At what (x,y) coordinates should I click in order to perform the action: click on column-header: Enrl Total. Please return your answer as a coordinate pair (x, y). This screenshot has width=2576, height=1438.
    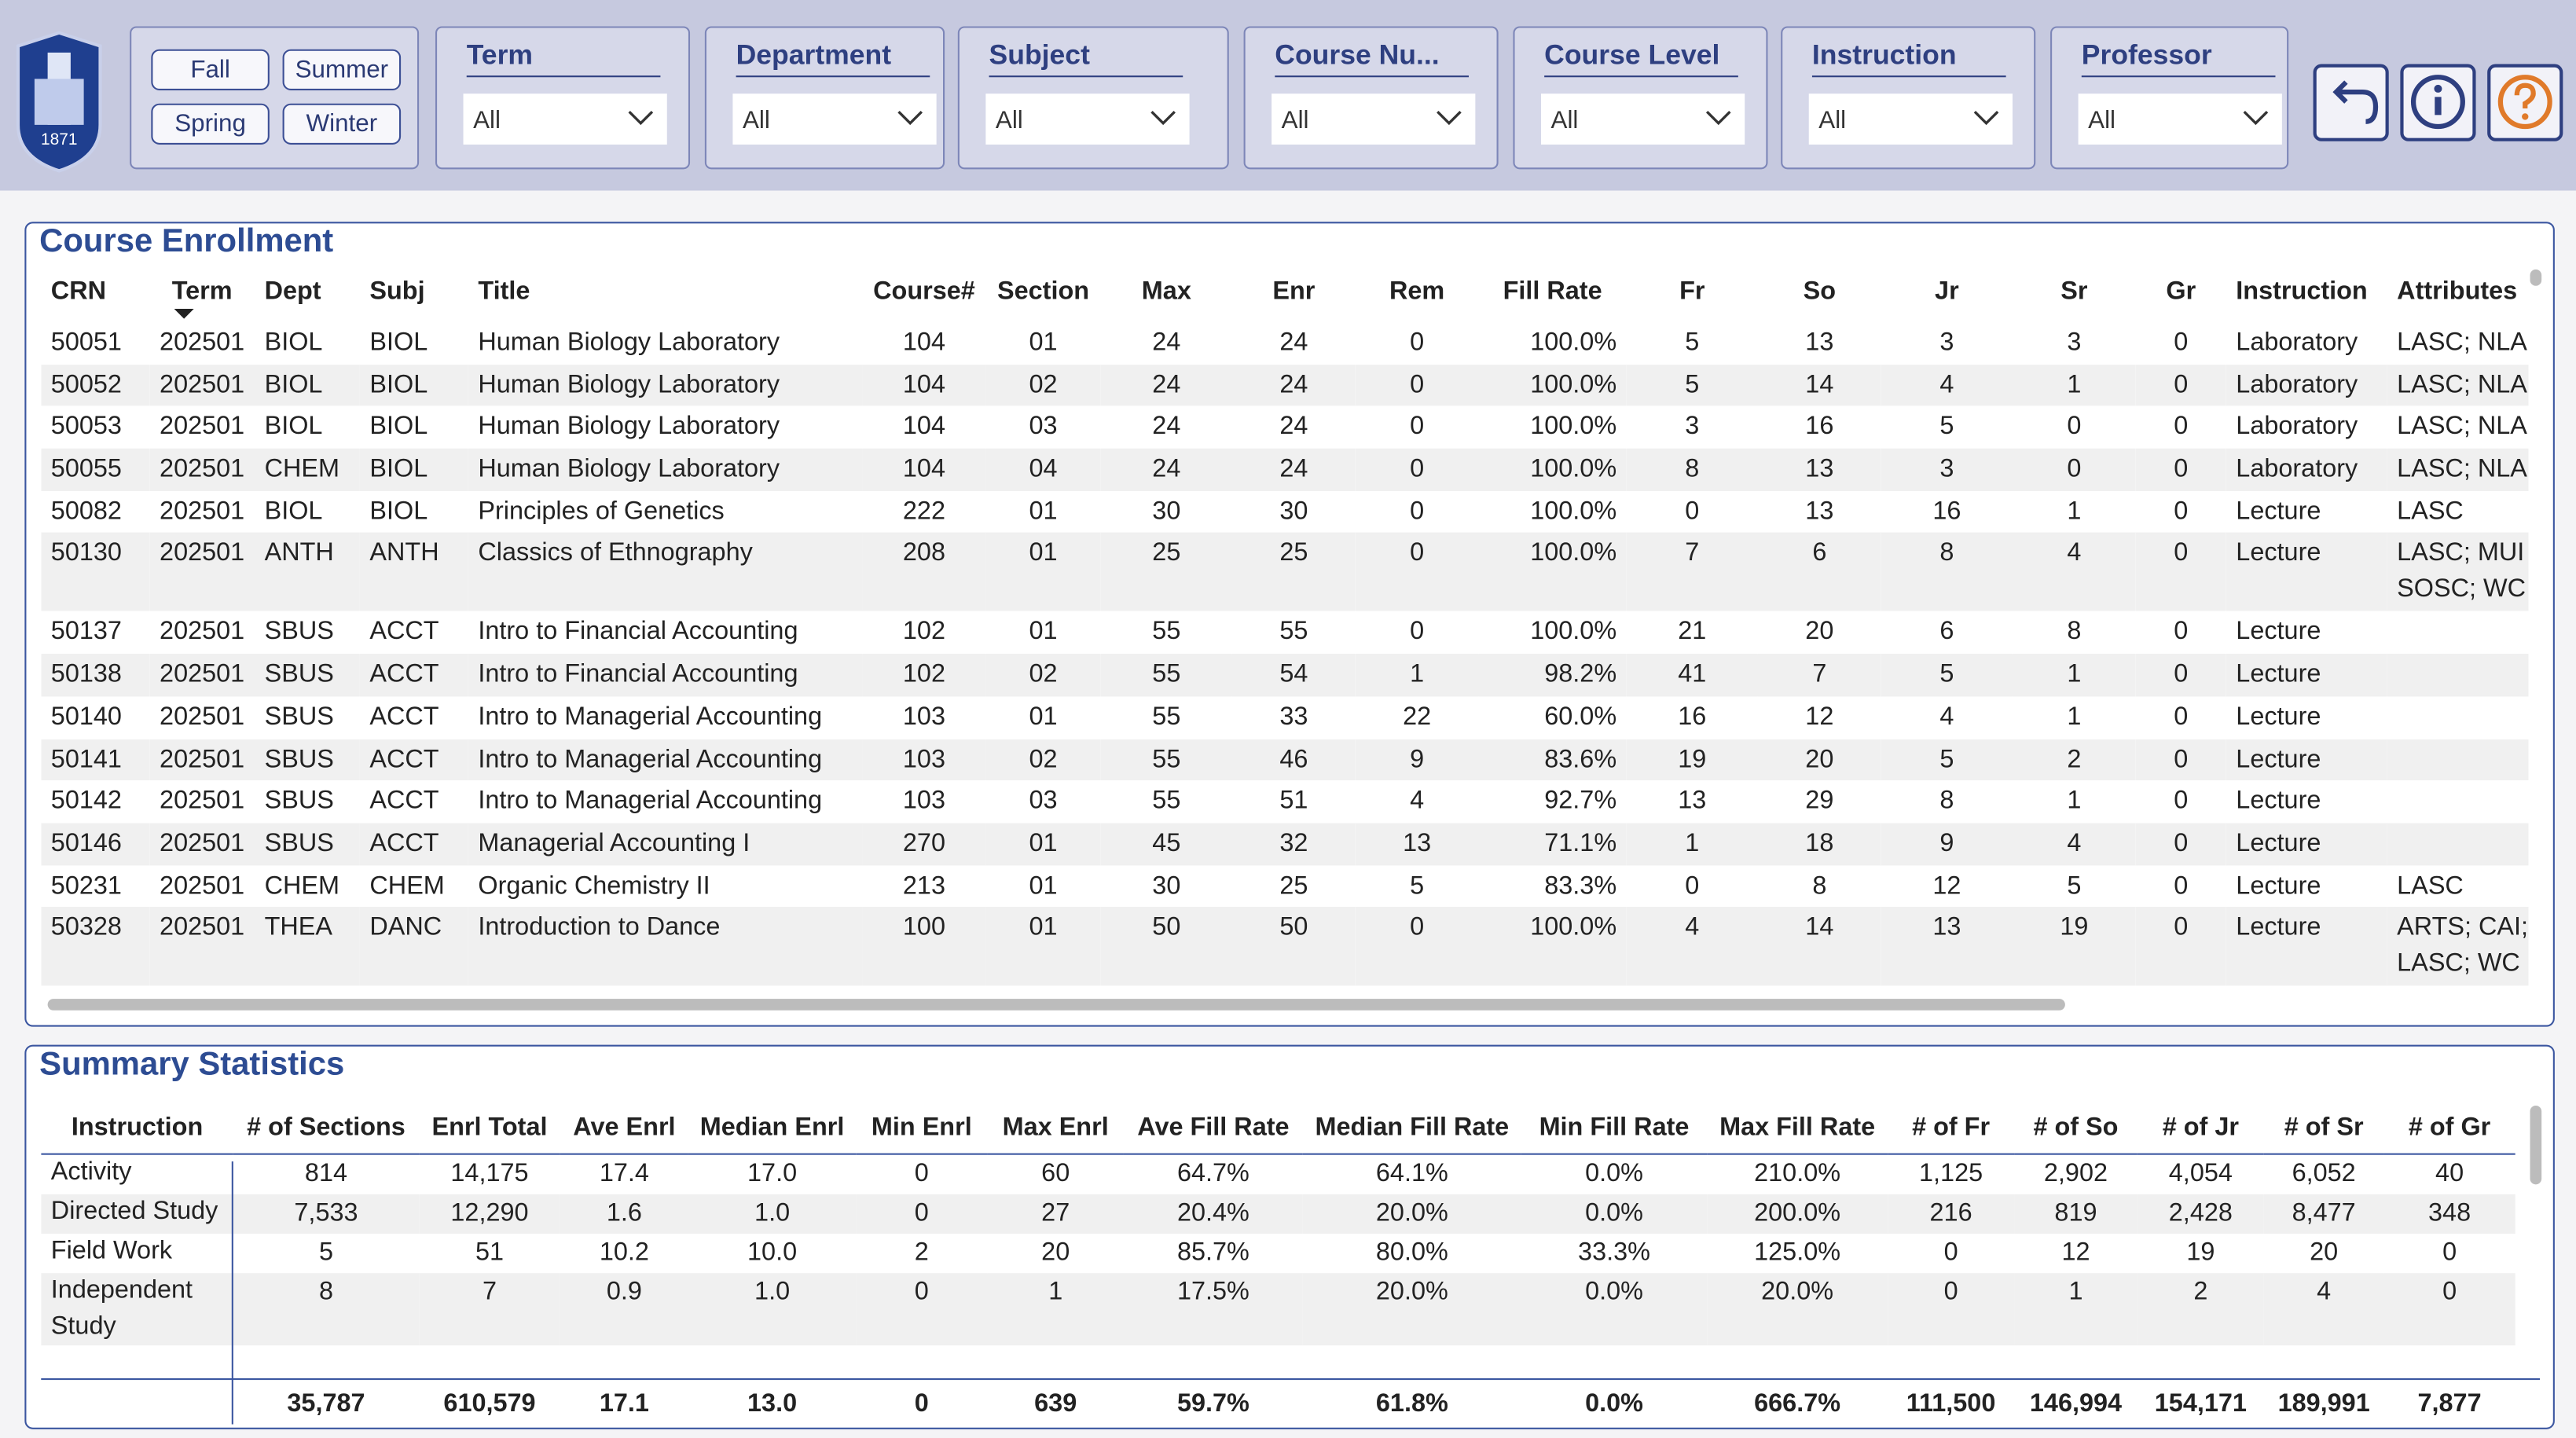
    Looking at the image, I should click on (489, 1129).